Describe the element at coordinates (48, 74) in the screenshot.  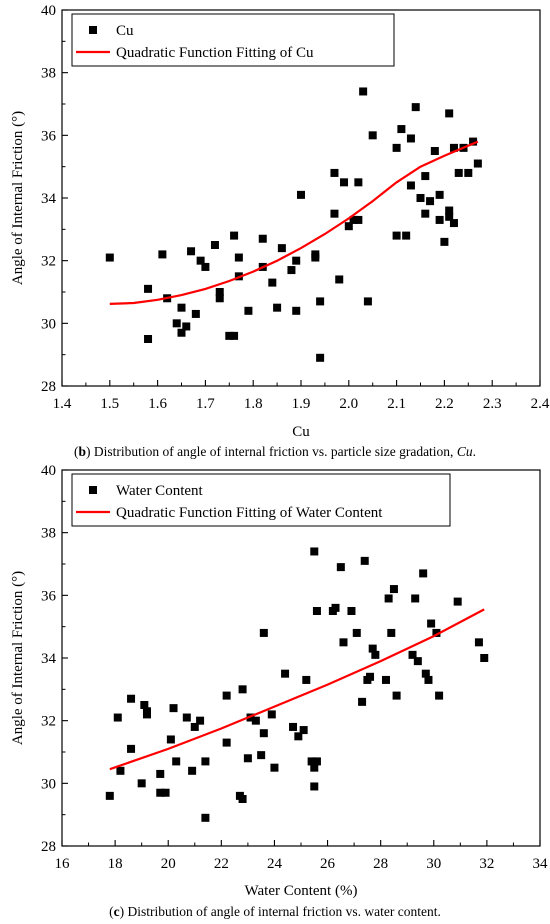
I see `chart-b-y-tick-label: 38` at that location.